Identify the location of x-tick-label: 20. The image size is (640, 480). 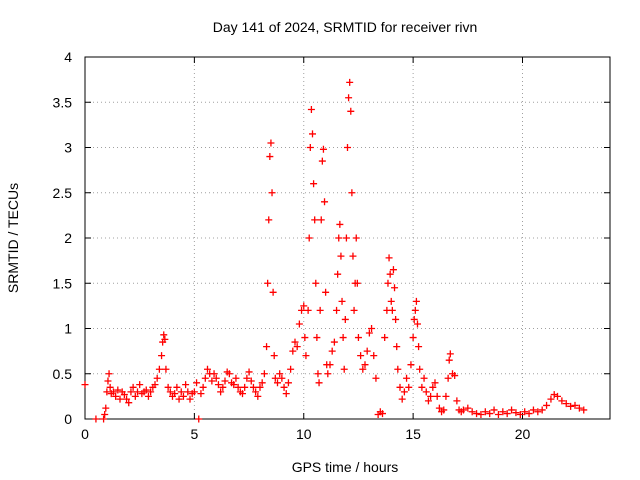
(523, 434).